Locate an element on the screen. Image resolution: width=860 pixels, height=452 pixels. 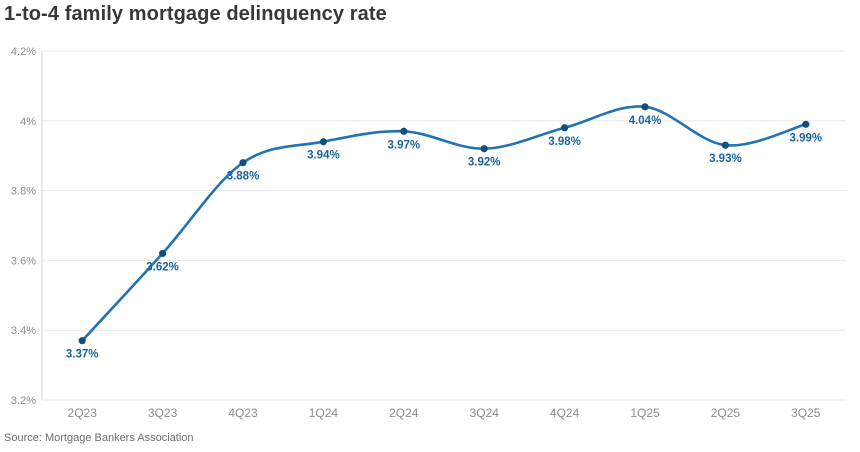
data-point-label: 3.93% is located at coordinates (725, 159).